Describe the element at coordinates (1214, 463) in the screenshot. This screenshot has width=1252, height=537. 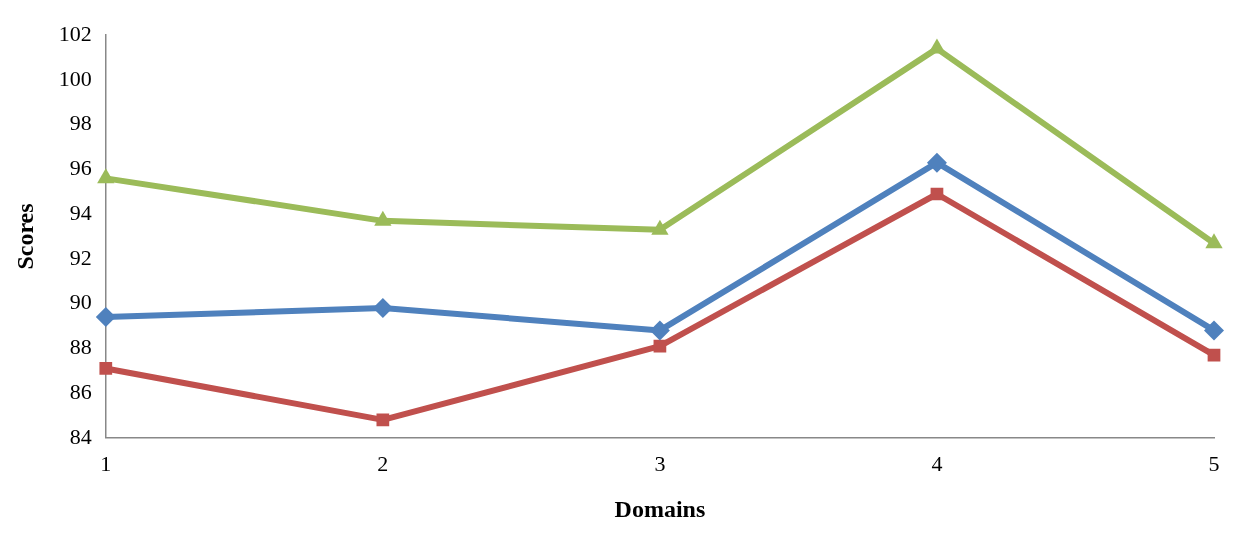
I see `x-tick-label: 5` at that location.